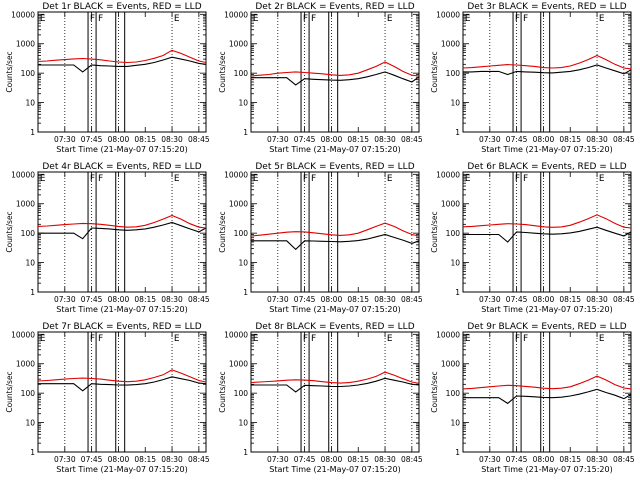 This screenshot has height=480, width=640. I want to click on panel-title: Det 2r BLACK = Events, RED = LLD, so click(334, 7).